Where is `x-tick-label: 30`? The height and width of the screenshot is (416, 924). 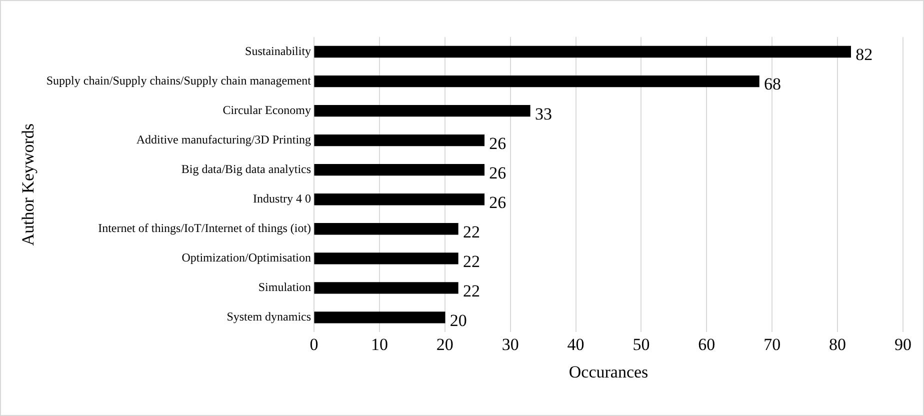 x-tick-label: 30 is located at coordinates (510, 344).